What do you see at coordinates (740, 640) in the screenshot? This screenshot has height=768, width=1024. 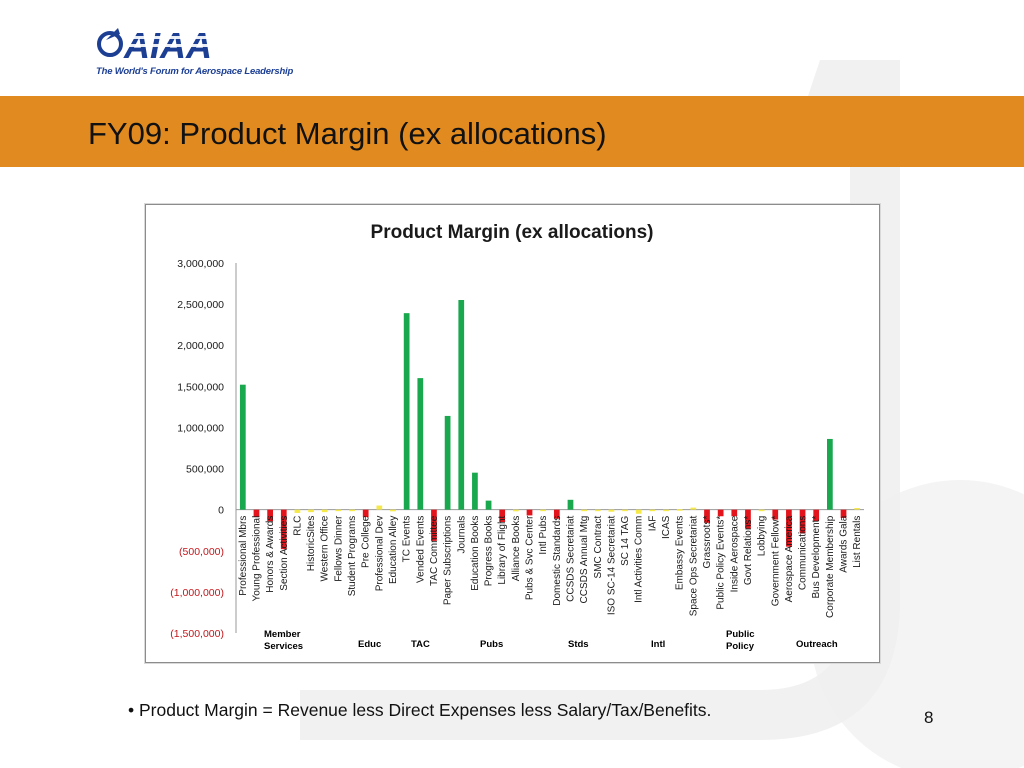 I see `group-label-public-policy: Public Policy` at bounding box center [740, 640].